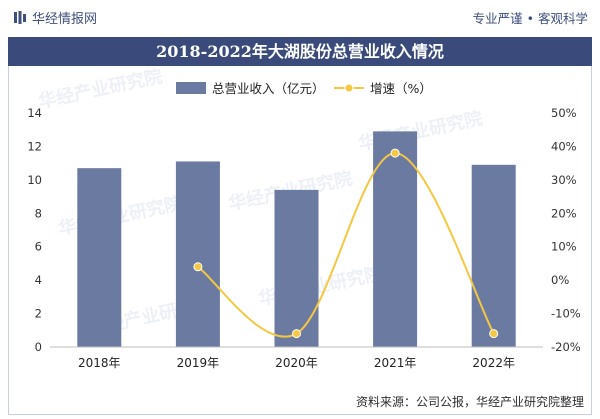  What do you see at coordinates (100, 89) in the screenshot?
I see `watermark-text: 华经产业研究院` at bounding box center [100, 89].